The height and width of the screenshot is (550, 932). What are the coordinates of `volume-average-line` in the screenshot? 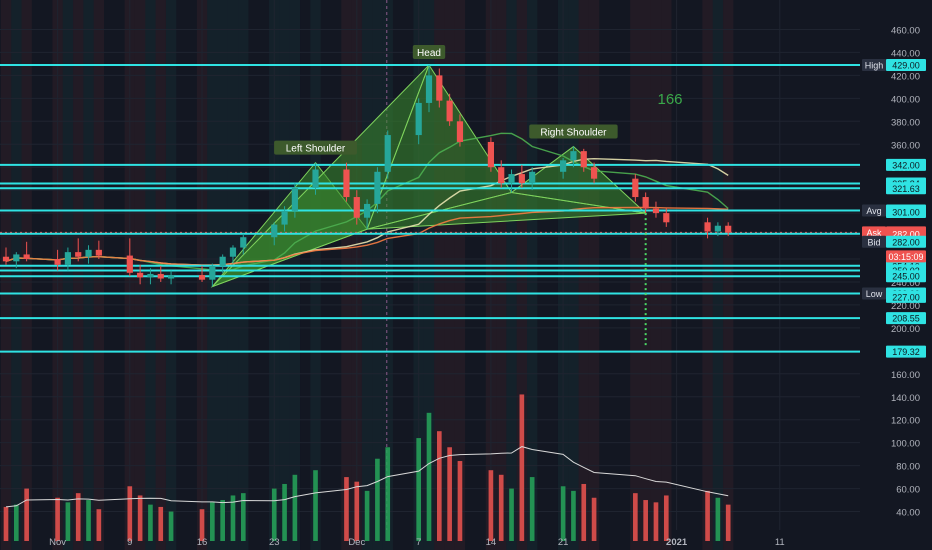 It's located at (367, 477).